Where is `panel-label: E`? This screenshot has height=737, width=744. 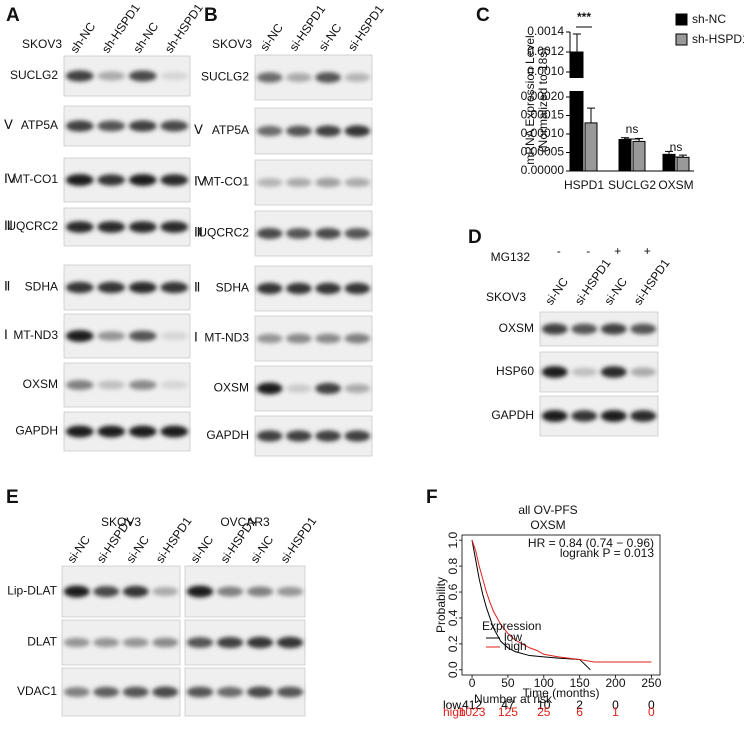
panel-label: E is located at coordinates (12, 497).